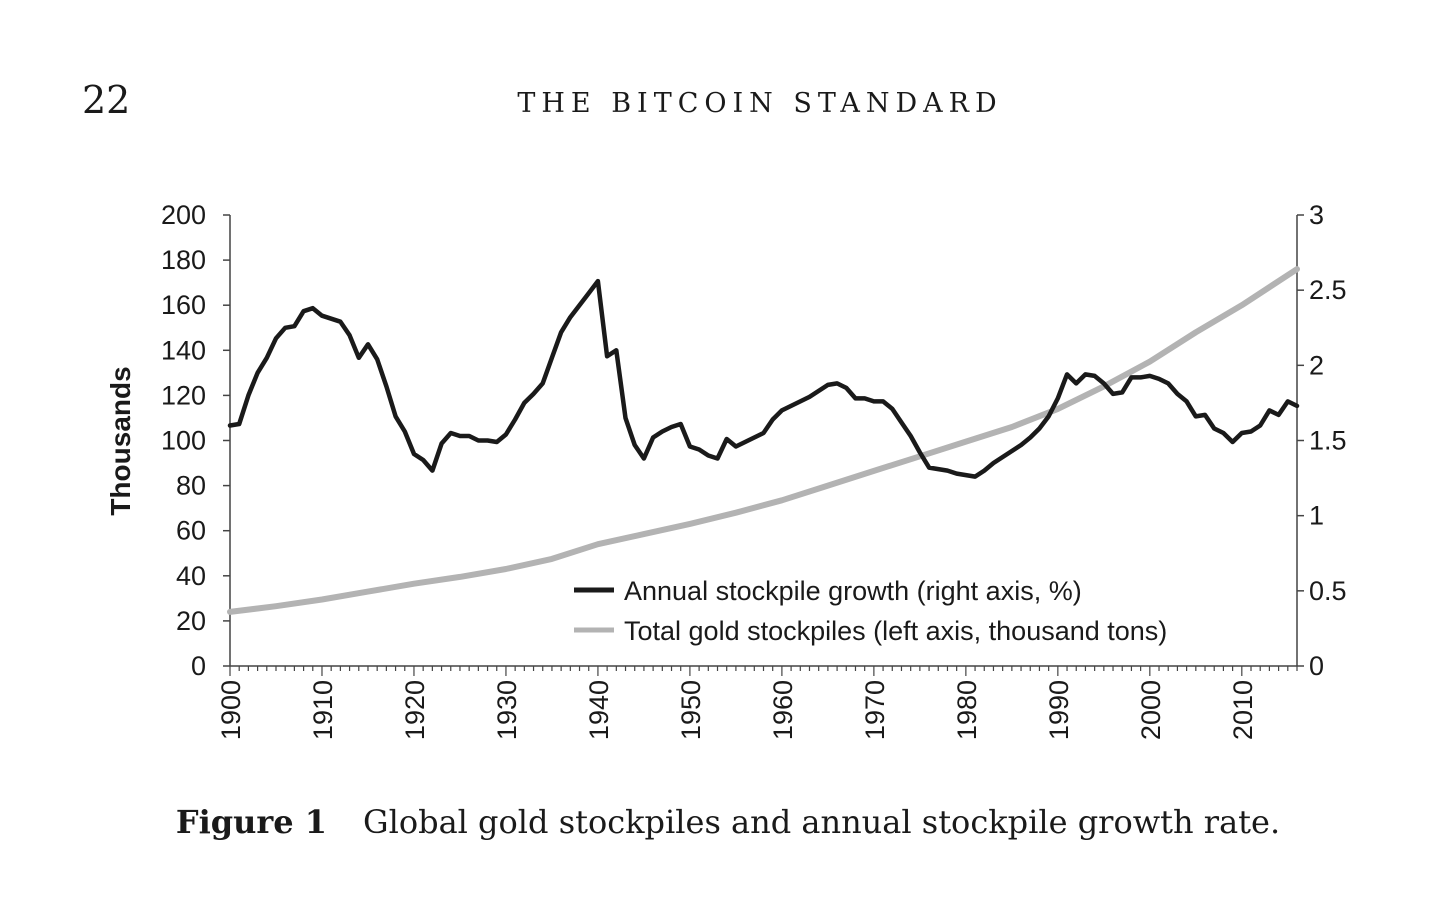 This screenshot has height=905, width=1456. What do you see at coordinates (691, 710) in the screenshot?
I see `x-tick-label: 1950` at bounding box center [691, 710].